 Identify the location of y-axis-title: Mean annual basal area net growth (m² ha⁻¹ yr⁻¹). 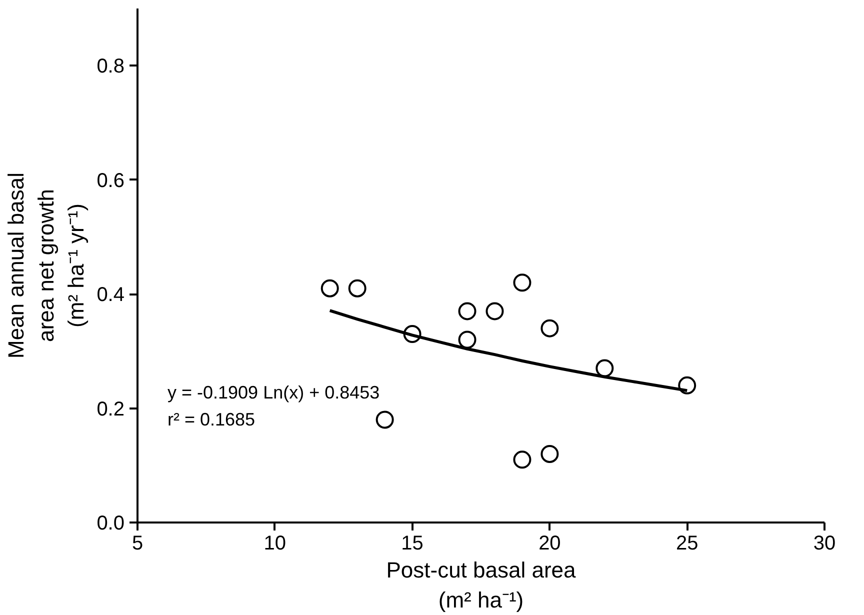
(46, 265).